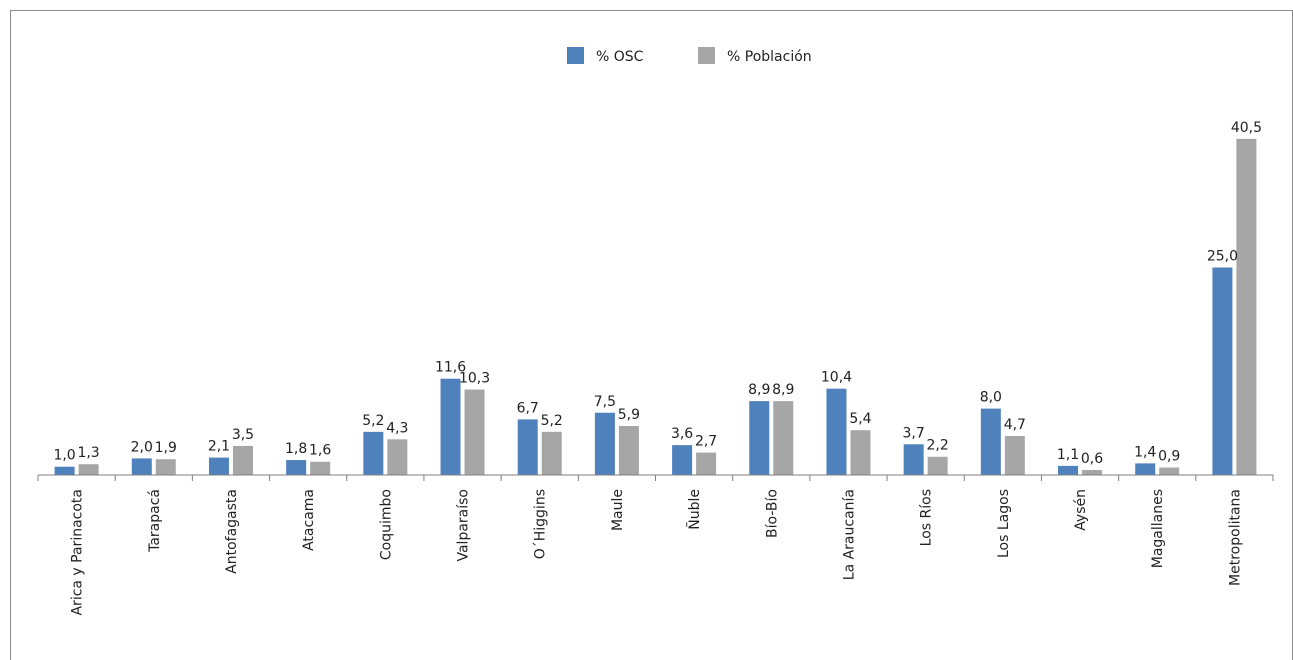 This screenshot has height=660, width=1293. I want to click on value-label-osc: 8,9, so click(759, 390).